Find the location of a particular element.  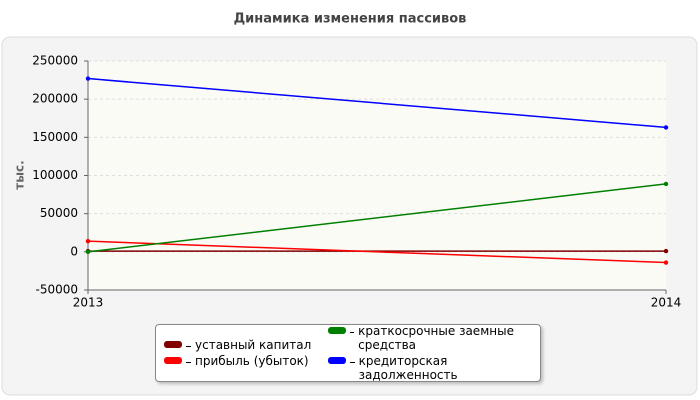

legend-item: уставный капитал is located at coordinates (246, 345).